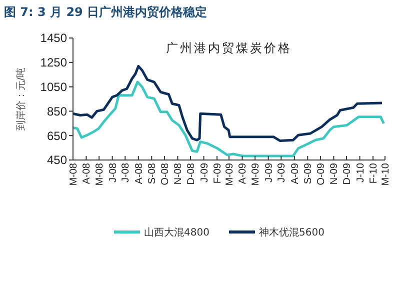 Image resolution: width=418 pixels, height=285 pixels. I want to click on x-tick-label: F-09, so click(218, 173).